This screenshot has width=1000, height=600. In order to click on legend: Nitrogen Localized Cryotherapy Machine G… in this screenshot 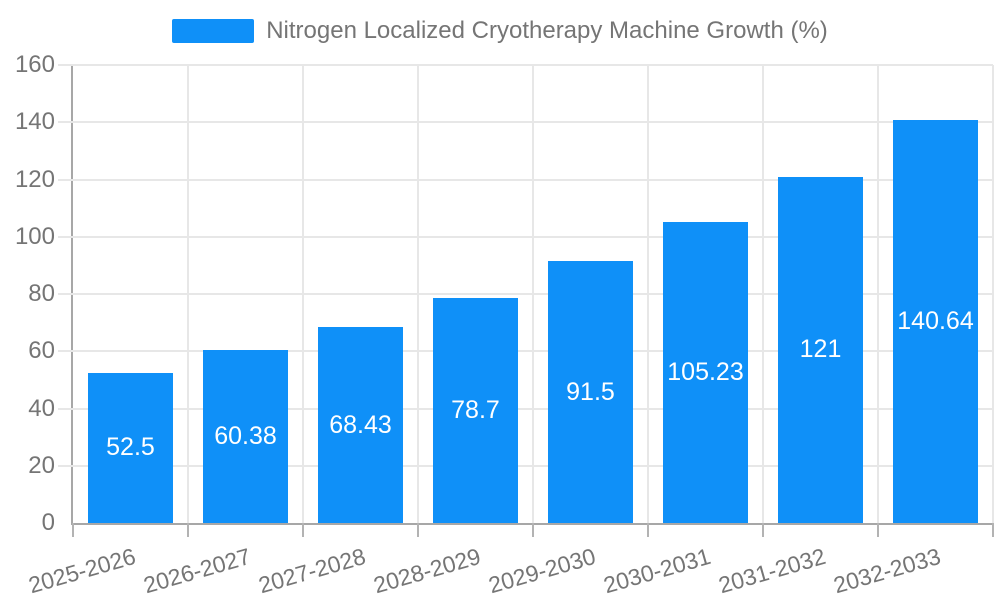, I will do `click(500, 31)`.